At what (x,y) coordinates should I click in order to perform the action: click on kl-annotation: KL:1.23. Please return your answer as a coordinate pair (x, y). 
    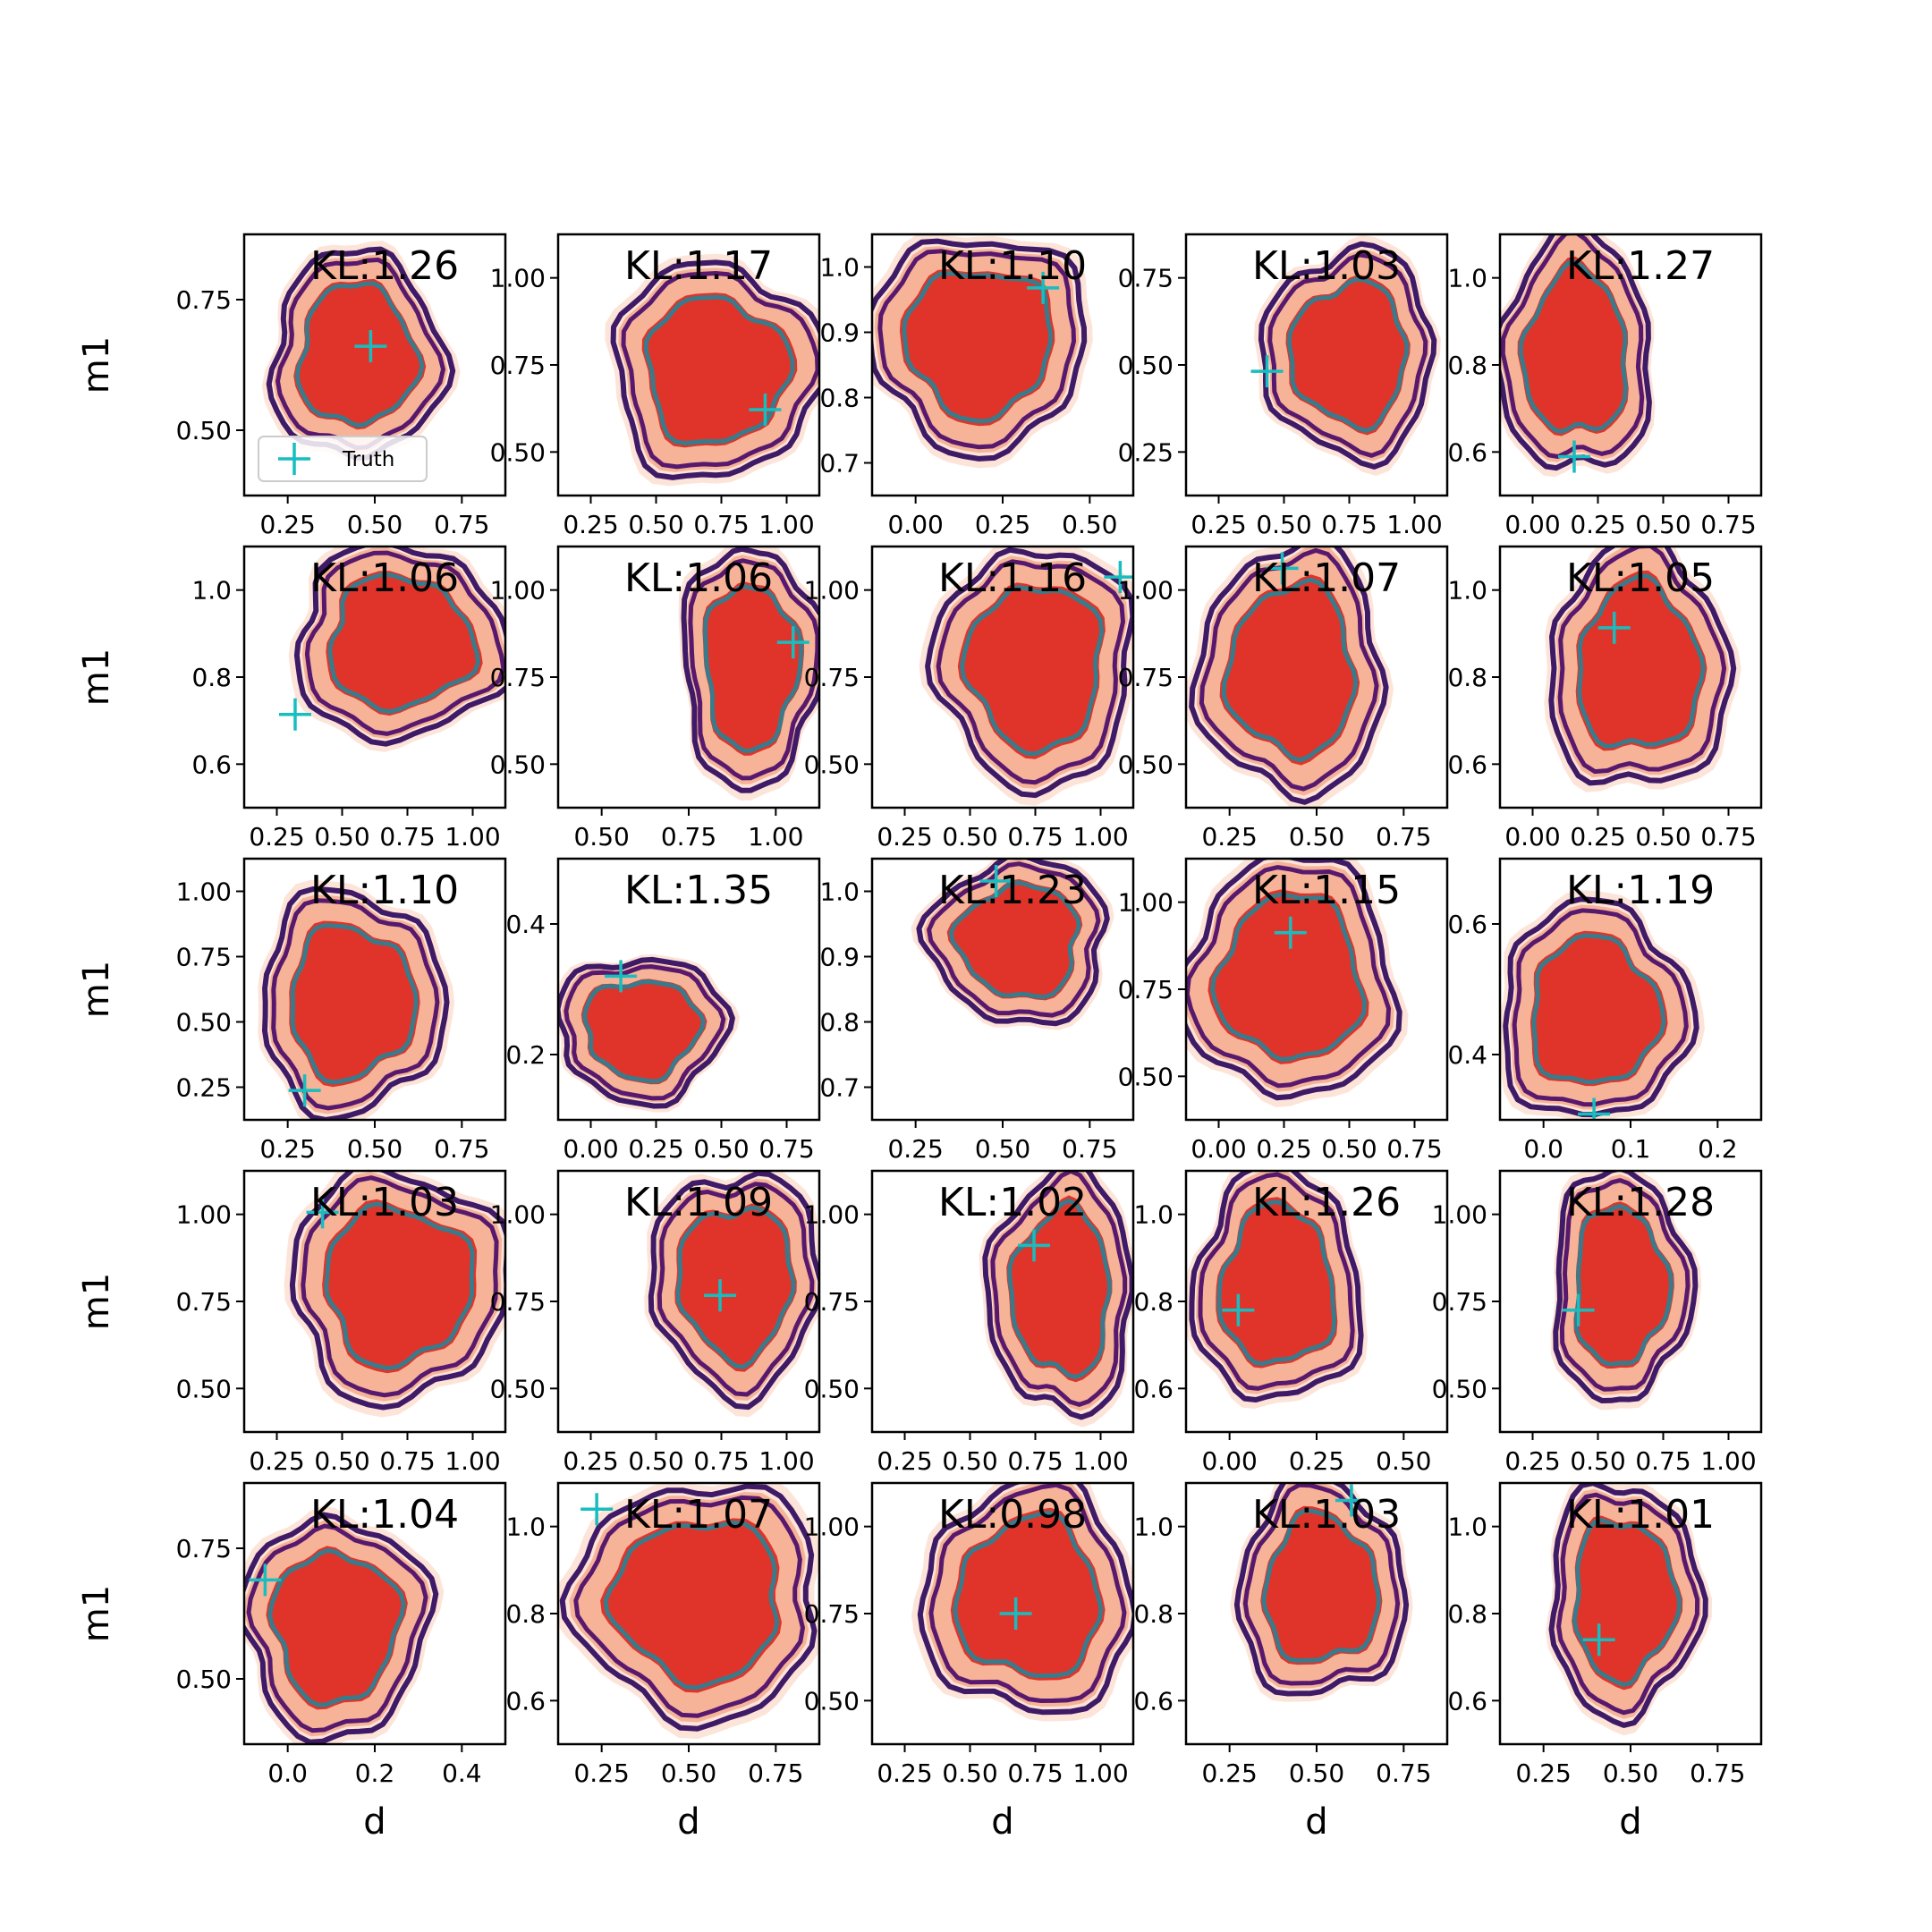
    Looking at the image, I should click on (1012, 890).